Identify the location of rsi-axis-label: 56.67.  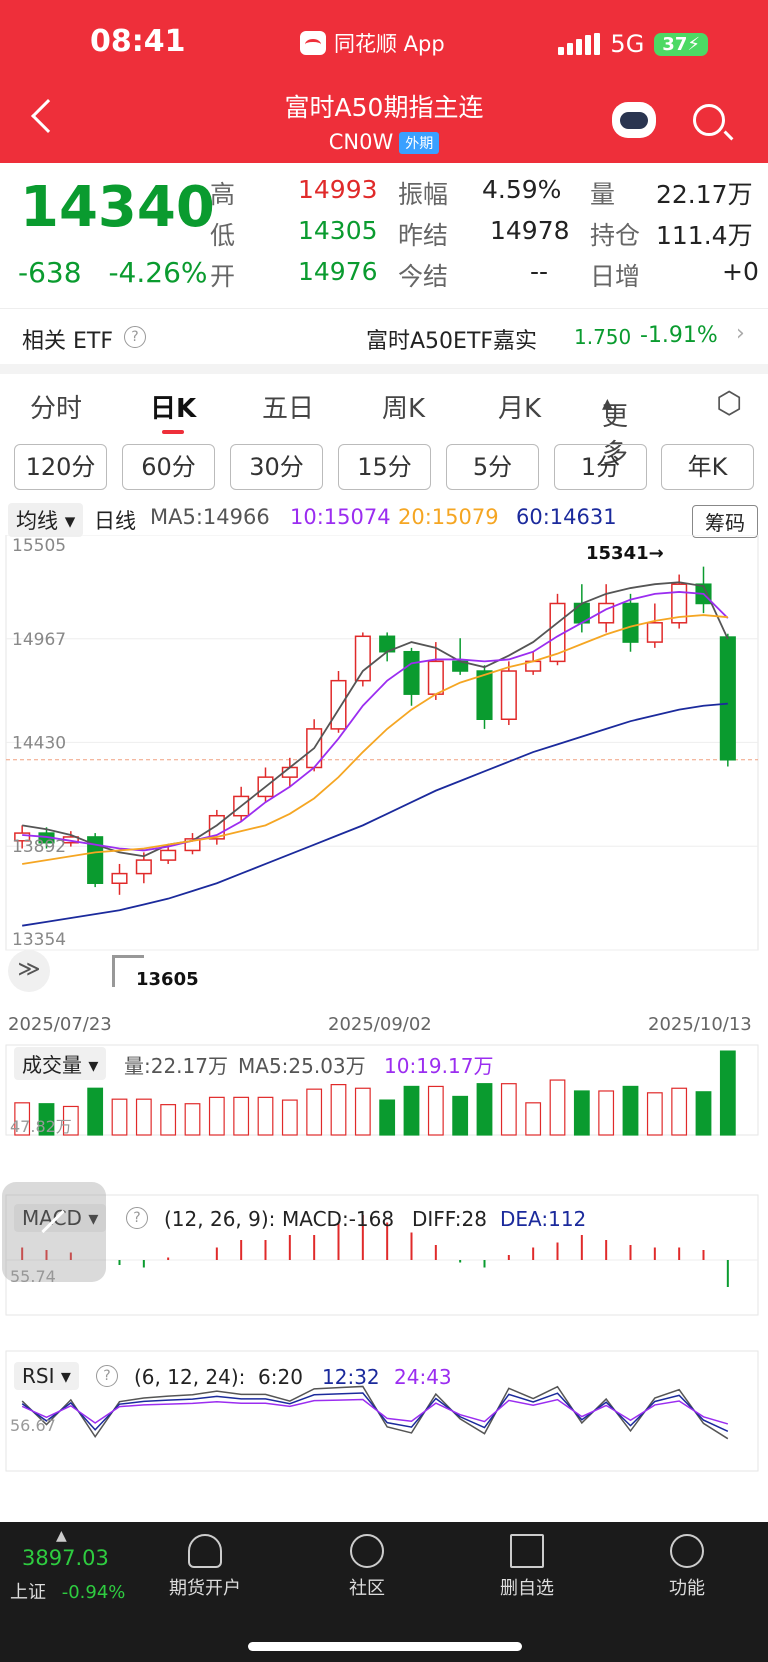
(33, 1425).